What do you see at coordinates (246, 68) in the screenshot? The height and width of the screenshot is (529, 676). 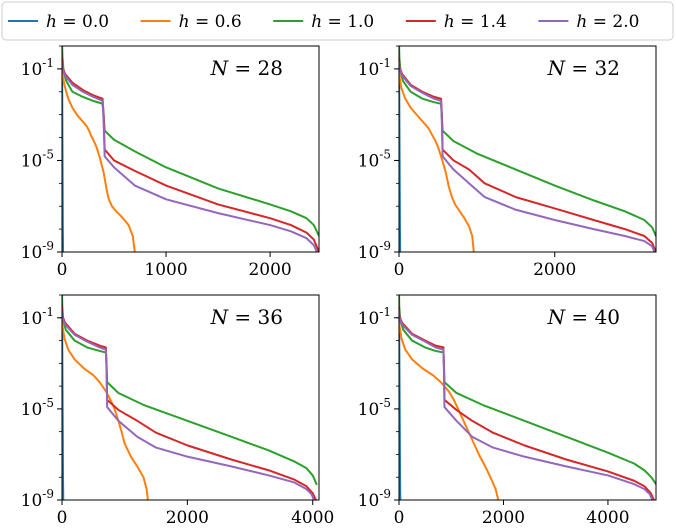 I see `panel-annotation: N = 28` at bounding box center [246, 68].